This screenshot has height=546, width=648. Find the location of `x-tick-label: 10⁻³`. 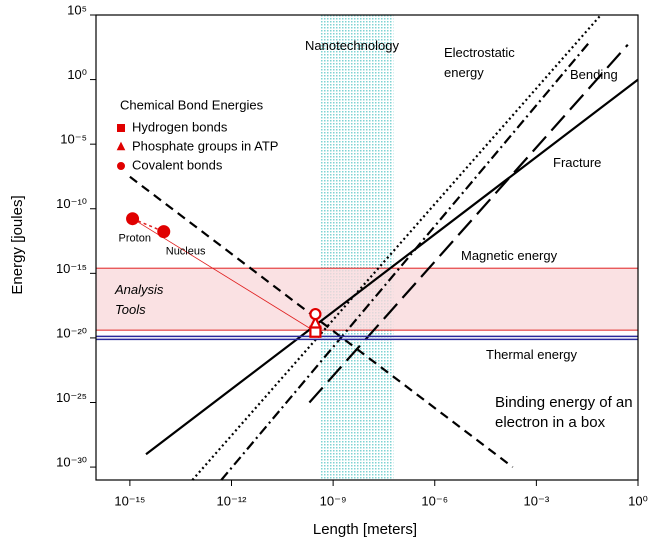

x-tick-label: 10⁻³ is located at coordinates (537, 500).